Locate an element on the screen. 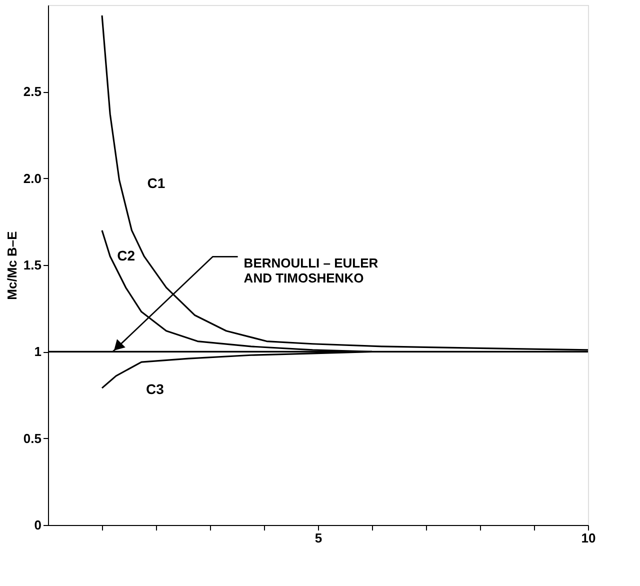 Image resolution: width=640 pixels, height=586 pixels. y-axis-title: Mc/Mc B–E is located at coordinates (12, 265).